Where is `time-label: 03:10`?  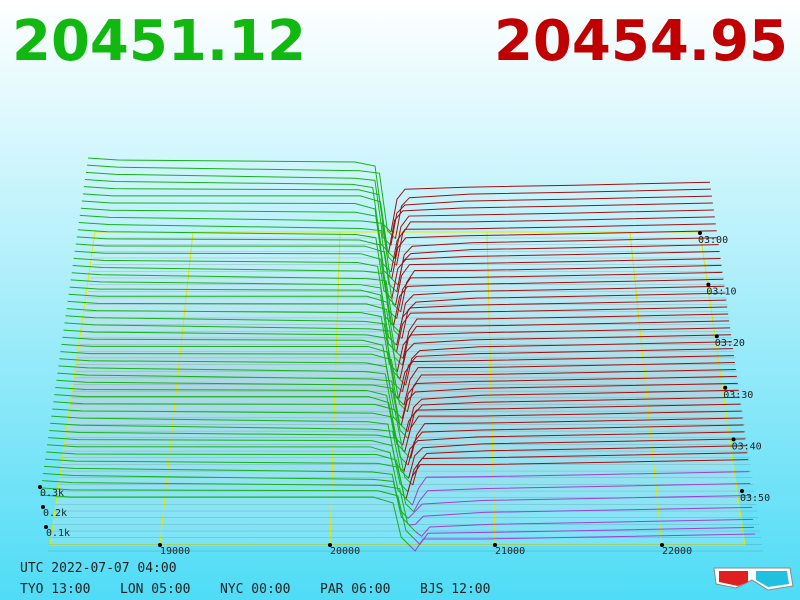
time-label: 03:10 is located at coordinates (721, 292).